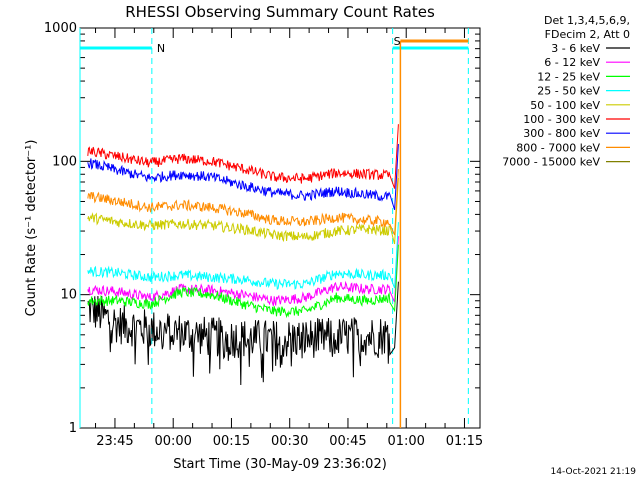 Image resolution: width=640 pixels, height=480 pixels. I want to click on night-flag-label: N, so click(161, 48).